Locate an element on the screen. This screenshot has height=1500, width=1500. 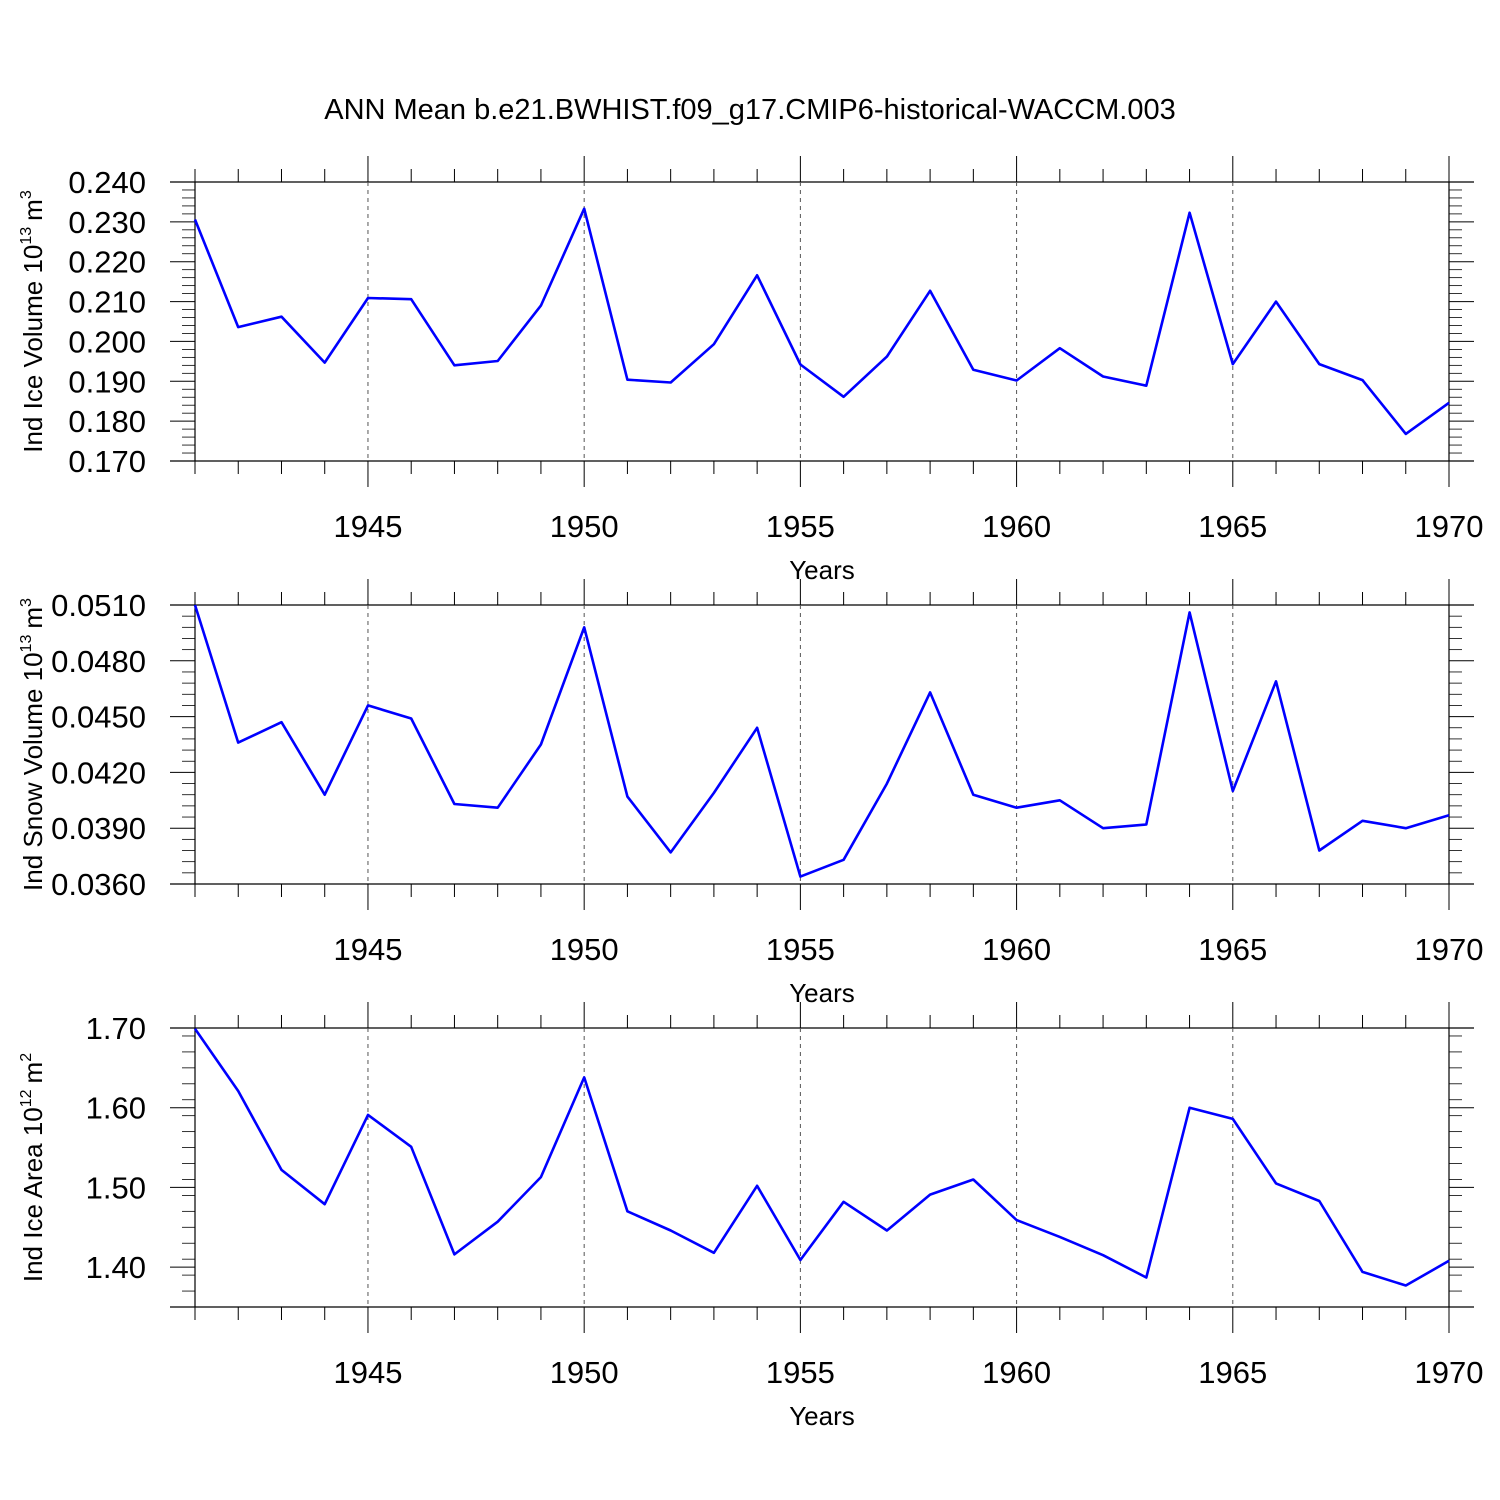
y-axis-label-main: Ind Ice Area 10 is located at coordinates (33, 1194).